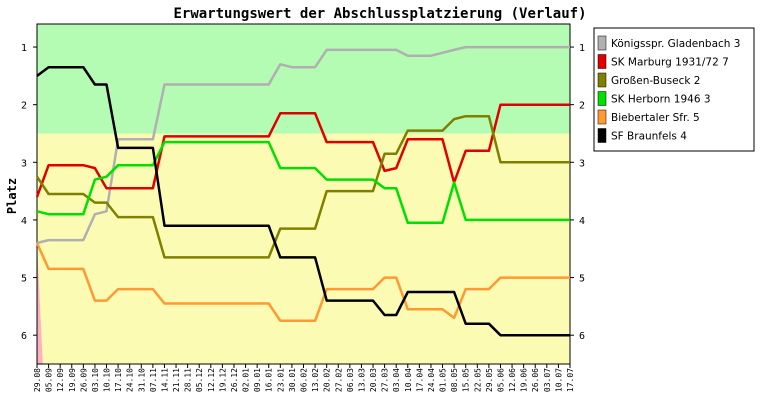 This screenshot has height=400, width=760. I want to click on x-tick-label: 19.09, so click(72, 380).